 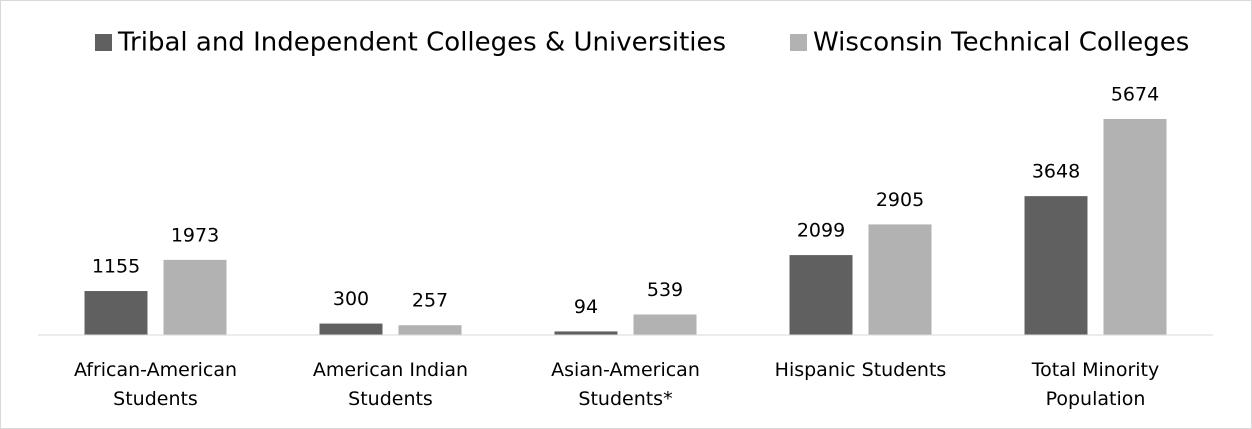 I want to click on value-label: 257, so click(x=430, y=301).